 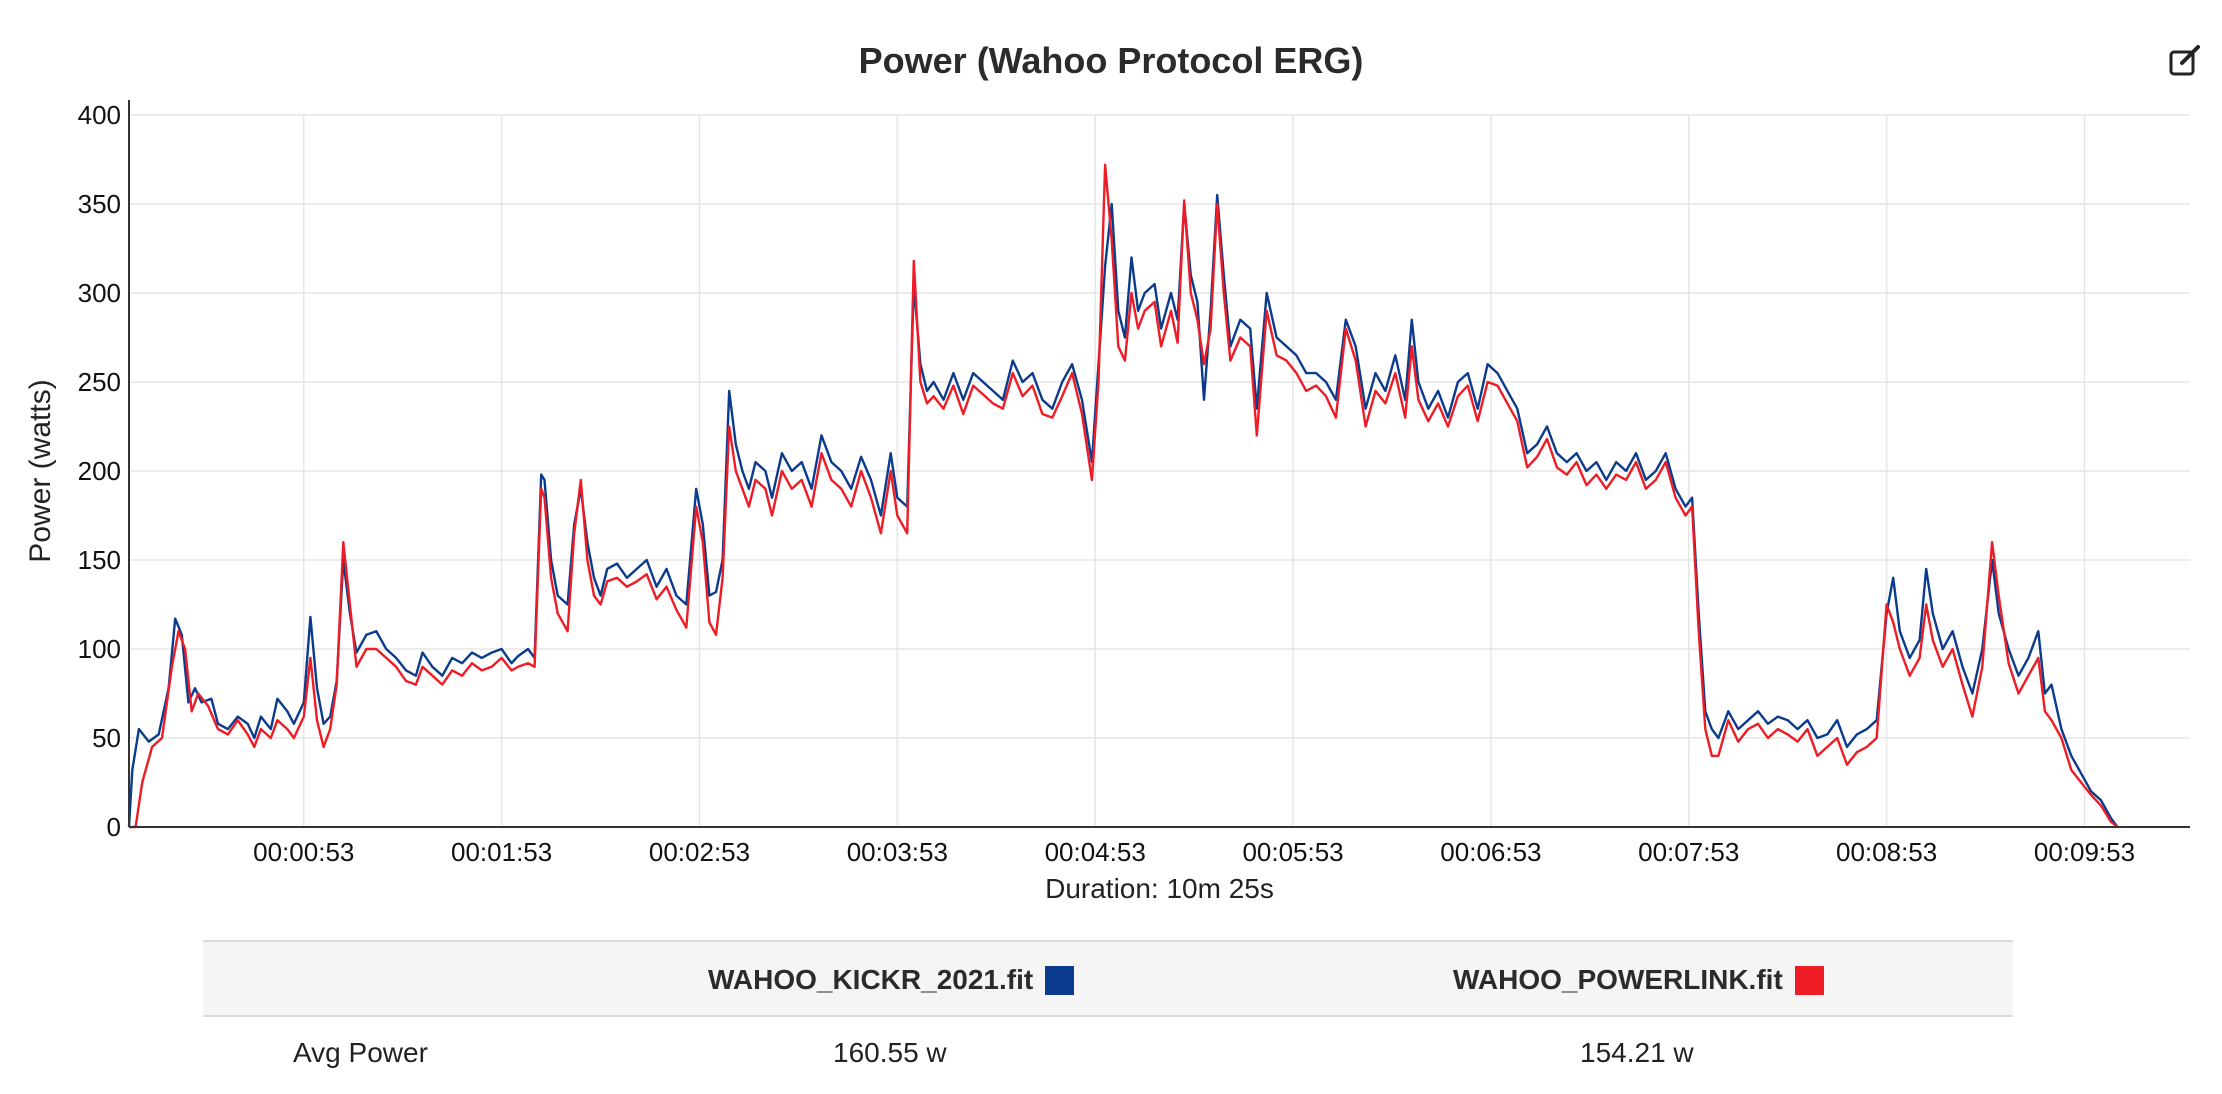 I want to click on edit-icon, so click(x=2185, y=61).